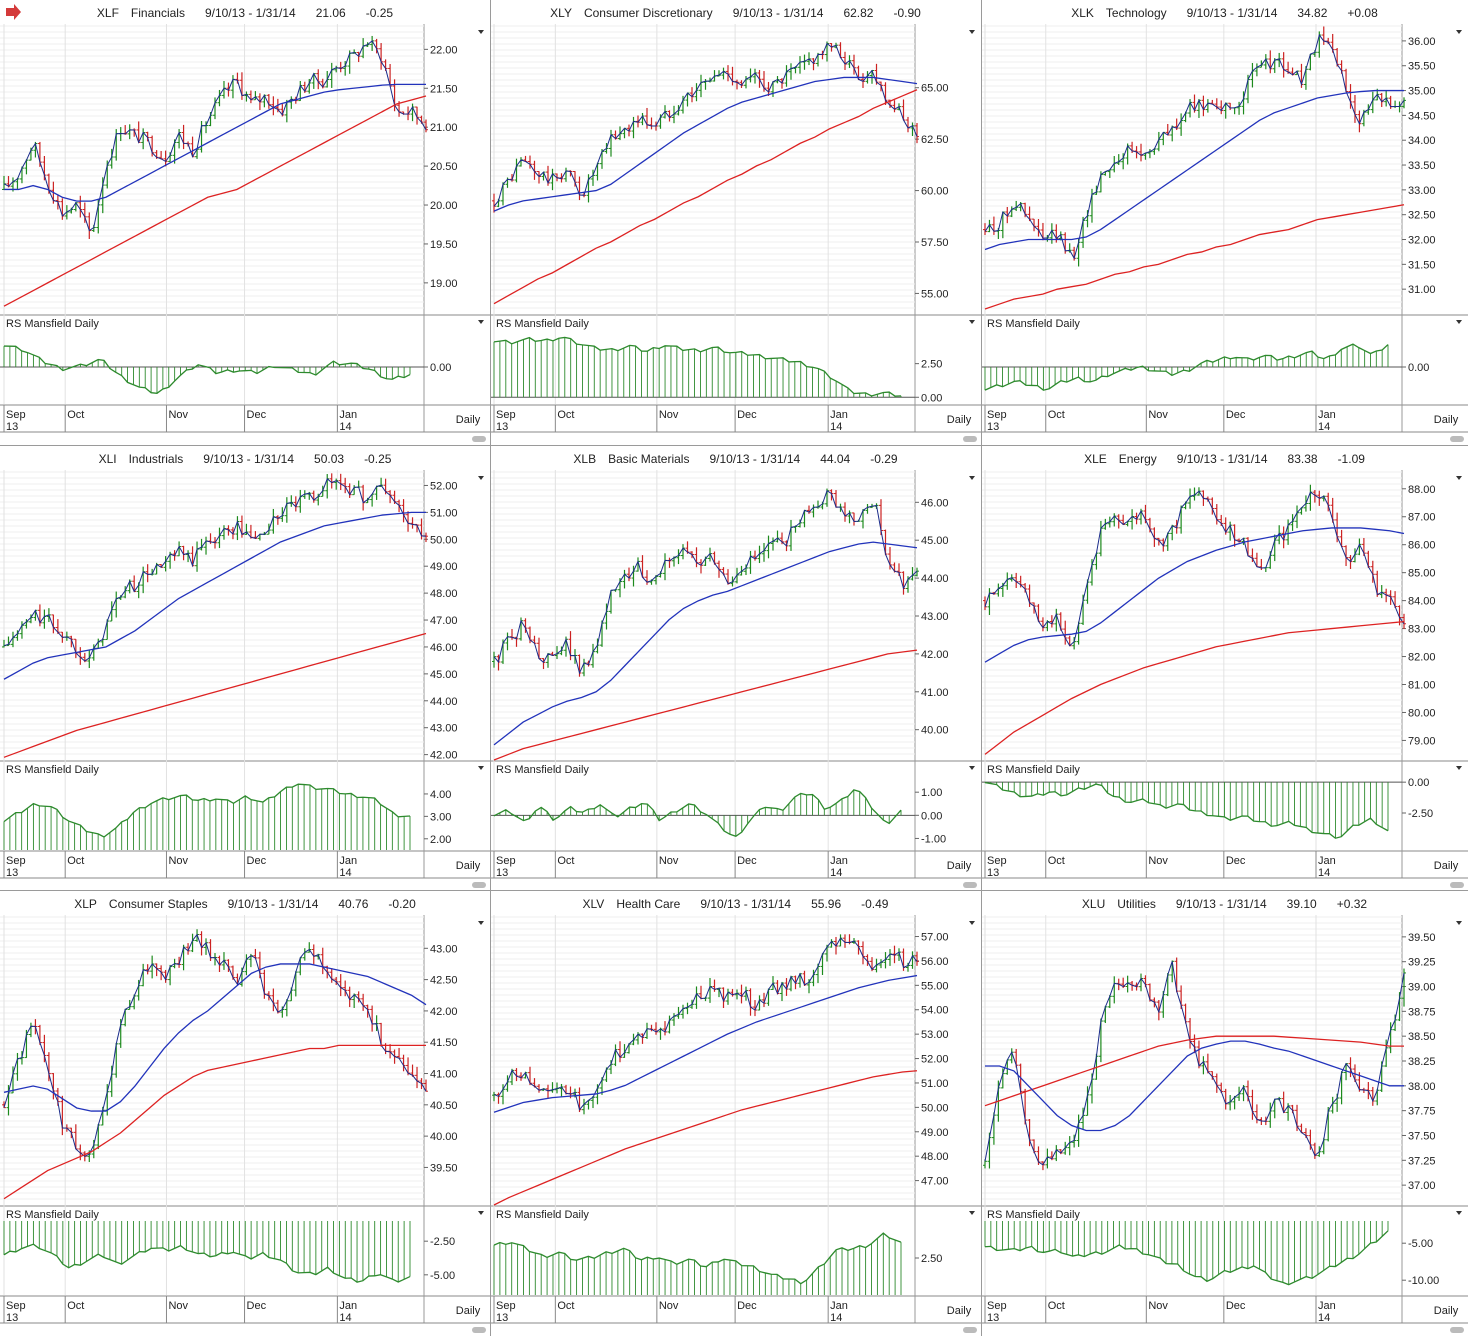  Describe the element at coordinates (444, 513) in the screenshot. I see `y-tick-label: 51.00` at that location.